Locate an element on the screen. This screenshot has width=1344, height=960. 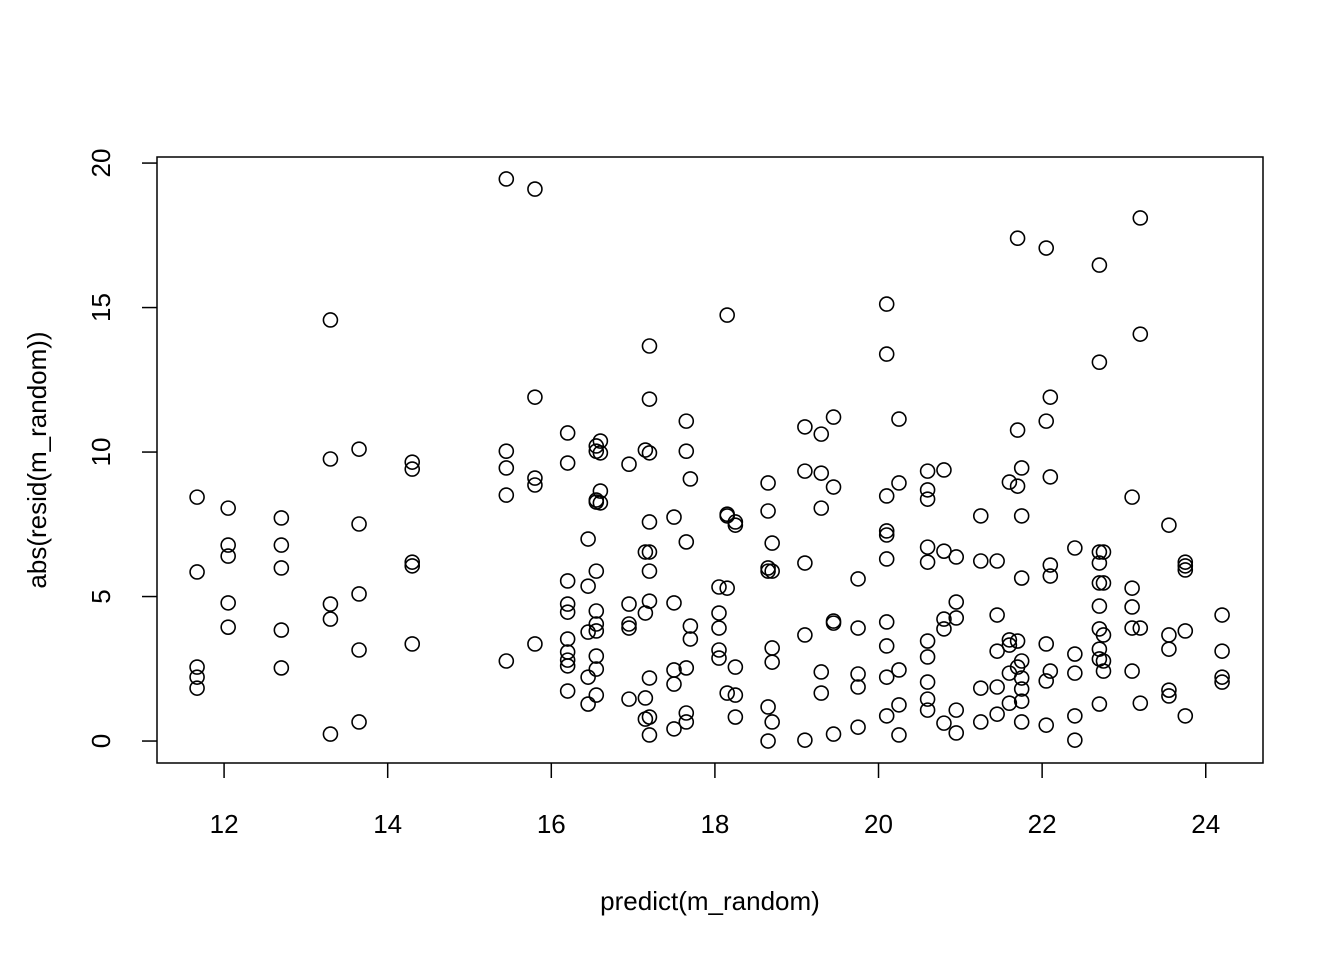
x-tick-label: 14 is located at coordinates (387, 824).